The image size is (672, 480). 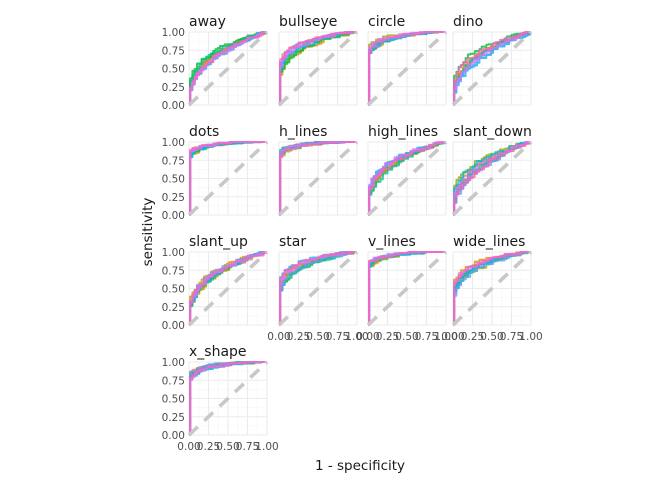 What do you see at coordinates (403, 132) in the screenshot?
I see `facet-title: high_lines` at bounding box center [403, 132].